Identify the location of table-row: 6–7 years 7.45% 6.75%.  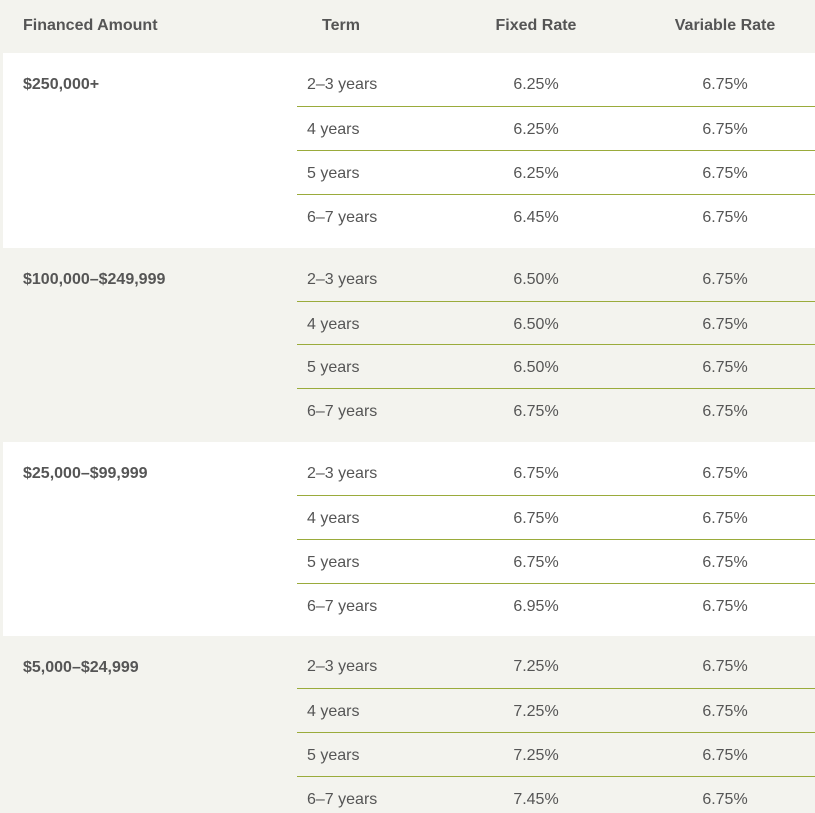
(556, 794).